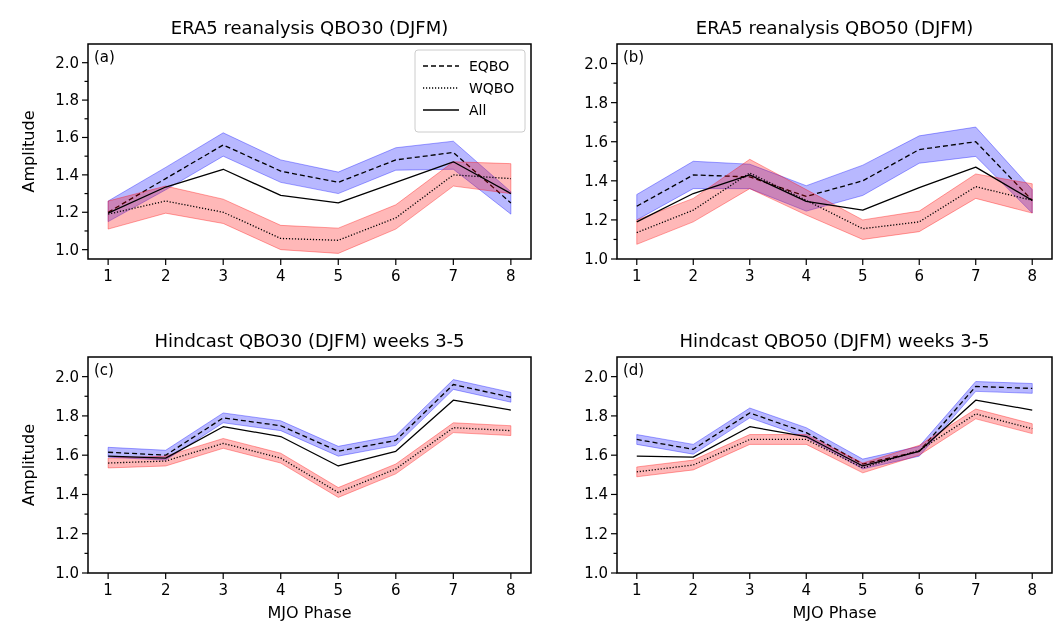 This screenshot has width=1054, height=637. What do you see at coordinates (489, 66) in the screenshot?
I see `legend-label: EQBO` at bounding box center [489, 66].